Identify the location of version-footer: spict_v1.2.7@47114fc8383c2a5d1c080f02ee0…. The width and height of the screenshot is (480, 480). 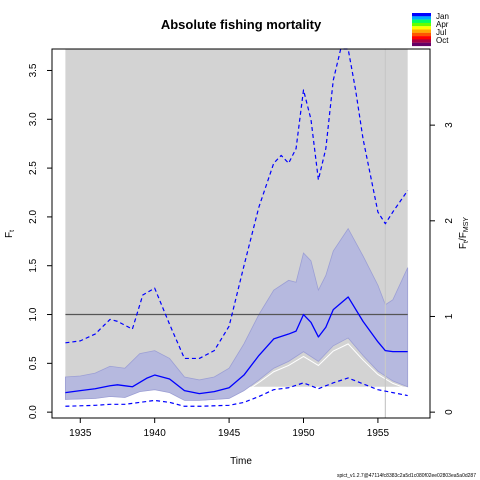
(406, 476).